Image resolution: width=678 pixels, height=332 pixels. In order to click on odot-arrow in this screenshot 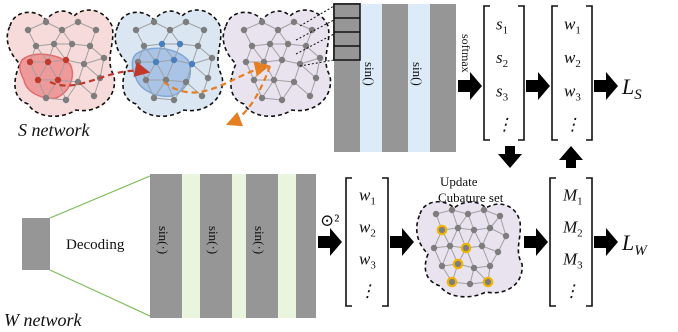, I will do `click(330, 242)`.